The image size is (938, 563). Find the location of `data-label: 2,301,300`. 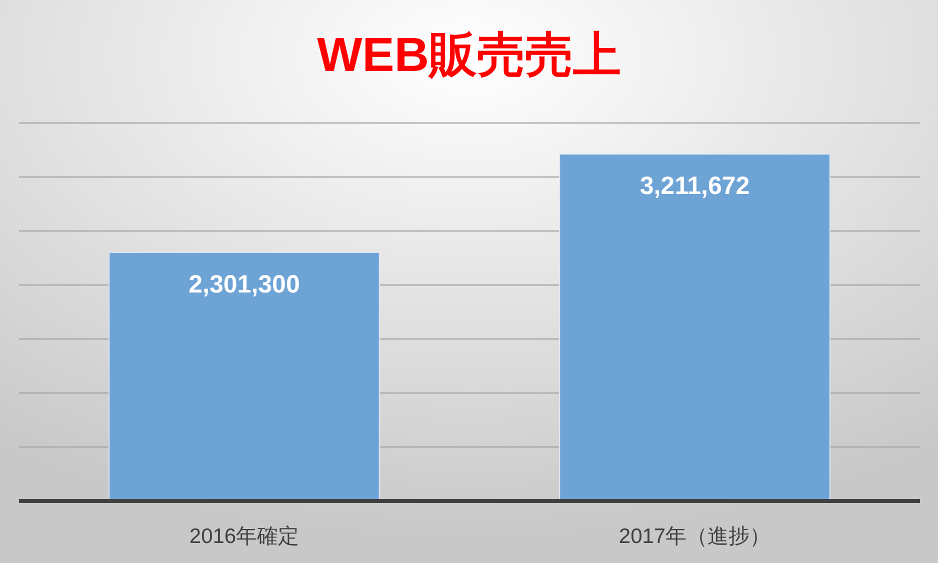

data-label: 2,301,300 is located at coordinates (244, 284).